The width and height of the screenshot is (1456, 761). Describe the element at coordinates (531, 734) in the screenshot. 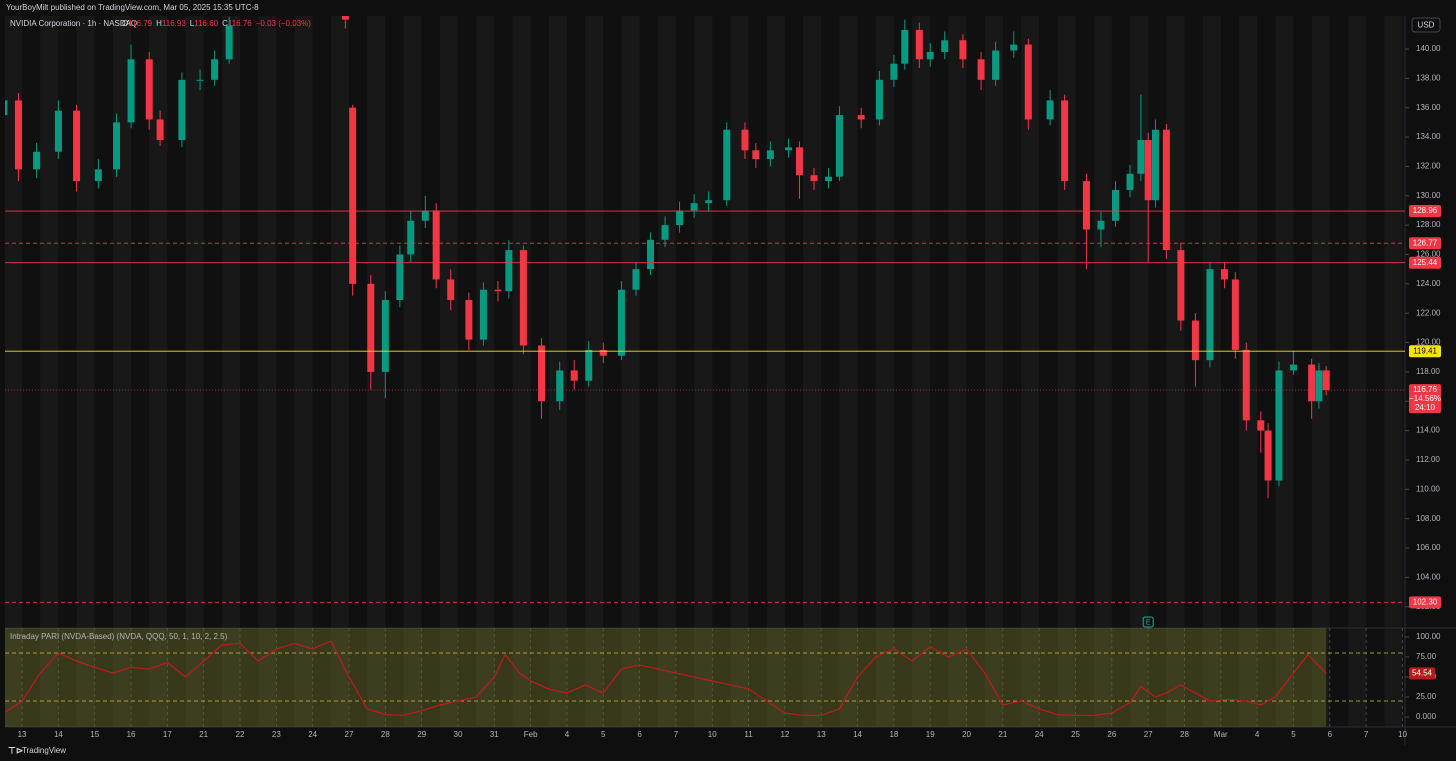

I see `x-tick-label: Feb` at that location.